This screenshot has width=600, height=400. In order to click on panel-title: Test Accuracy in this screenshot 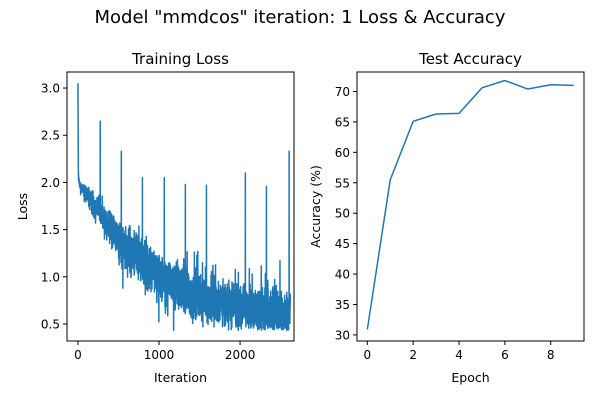, I will do `click(470, 59)`.